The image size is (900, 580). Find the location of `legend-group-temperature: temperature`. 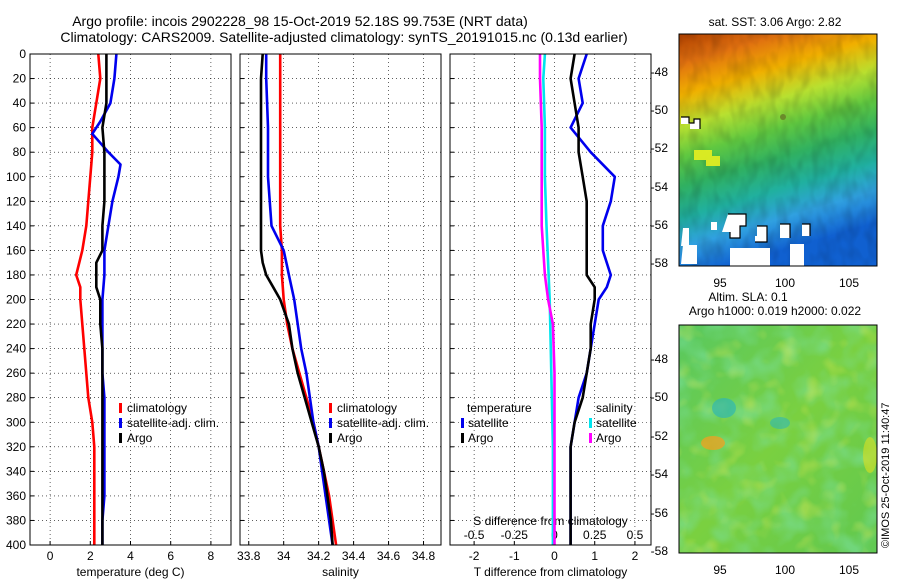

legend-group-temperature: temperature is located at coordinates (499, 408).